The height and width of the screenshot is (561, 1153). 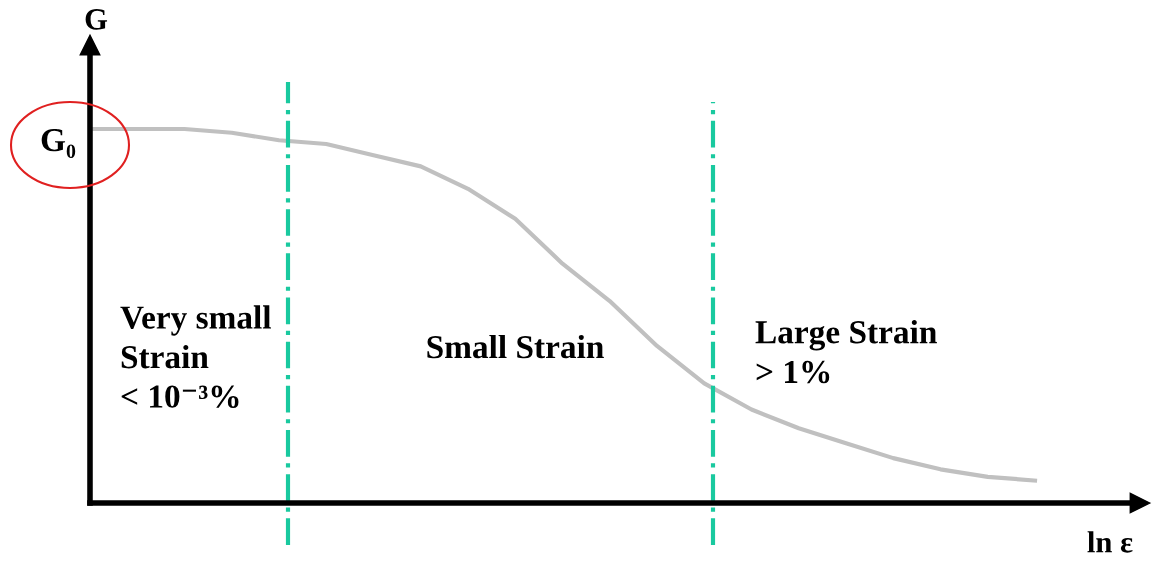 What do you see at coordinates (195, 356) in the screenshot?
I see `annotation: Very small Strain < 10⁻³%` at bounding box center [195, 356].